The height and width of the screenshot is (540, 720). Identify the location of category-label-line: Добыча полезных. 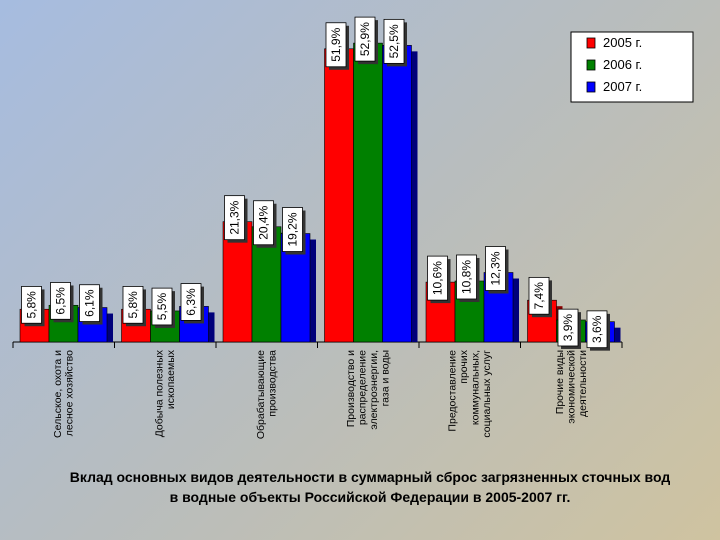
(160, 393).